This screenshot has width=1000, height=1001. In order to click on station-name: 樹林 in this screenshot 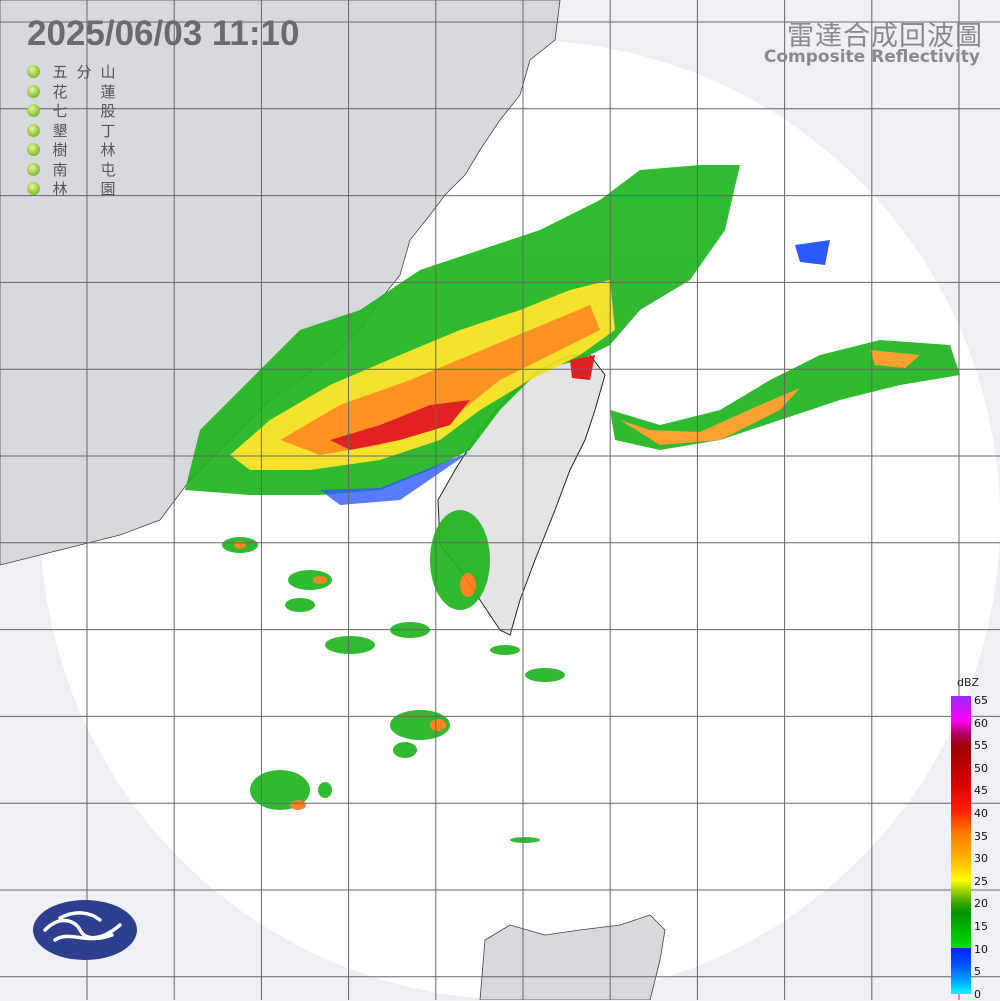, I will do `click(84, 149)`.